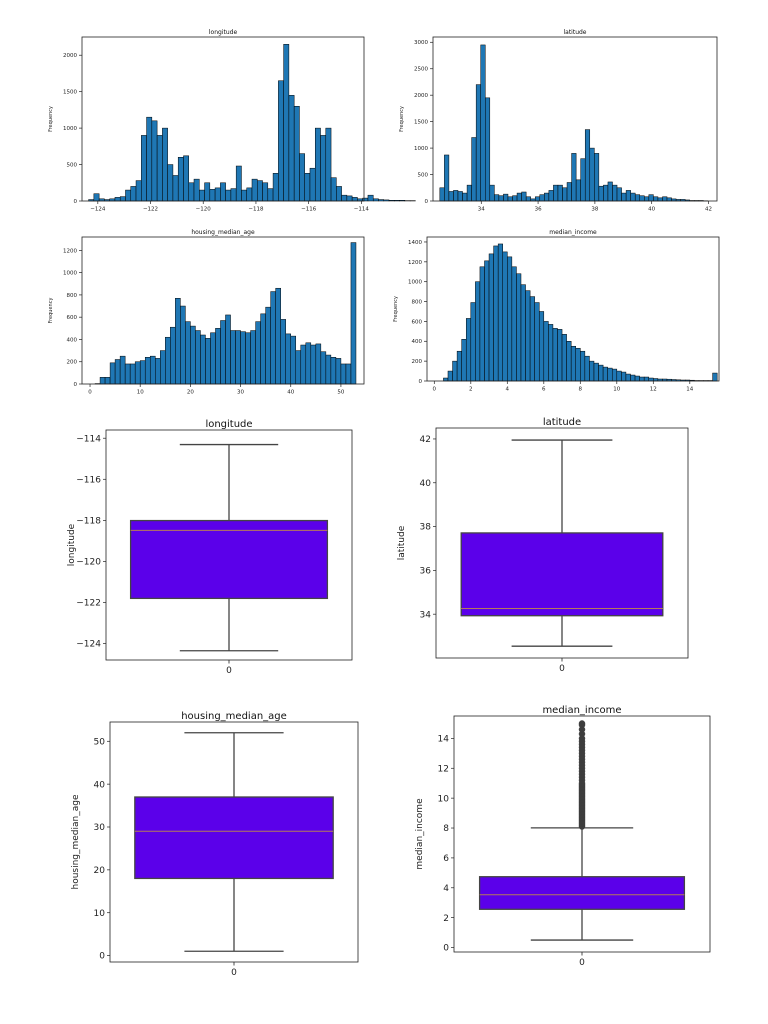 The image size is (768, 1024). I want to click on y-tick-label: 600, so click(72, 318).